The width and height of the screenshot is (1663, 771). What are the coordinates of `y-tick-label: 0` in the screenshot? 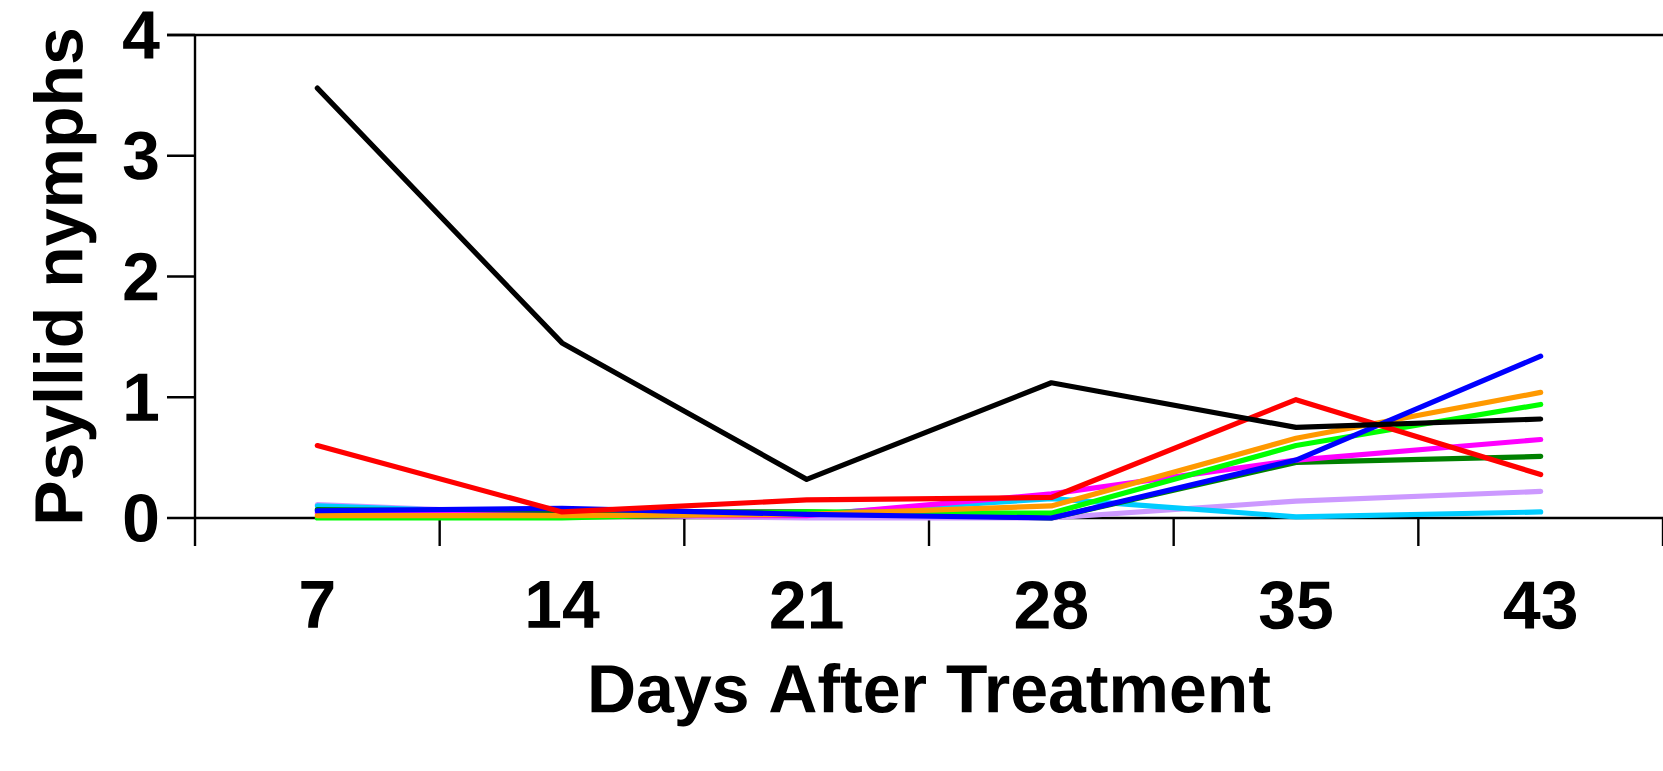 It's located at (141, 518).